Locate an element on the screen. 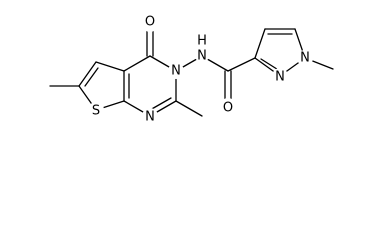 The width and height of the screenshot is (384, 240). atom-label: S is located at coordinates (96, 111).